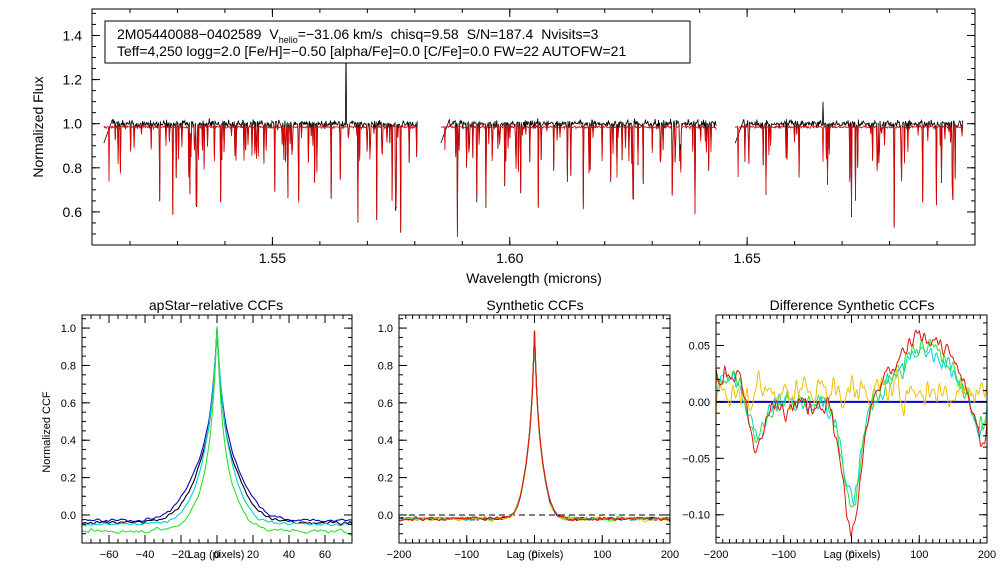 The width and height of the screenshot is (1008, 576). What do you see at coordinates (288, 40) in the screenshot?
I see `annotation-v-sub: helio` at bounding box center [288, 40].